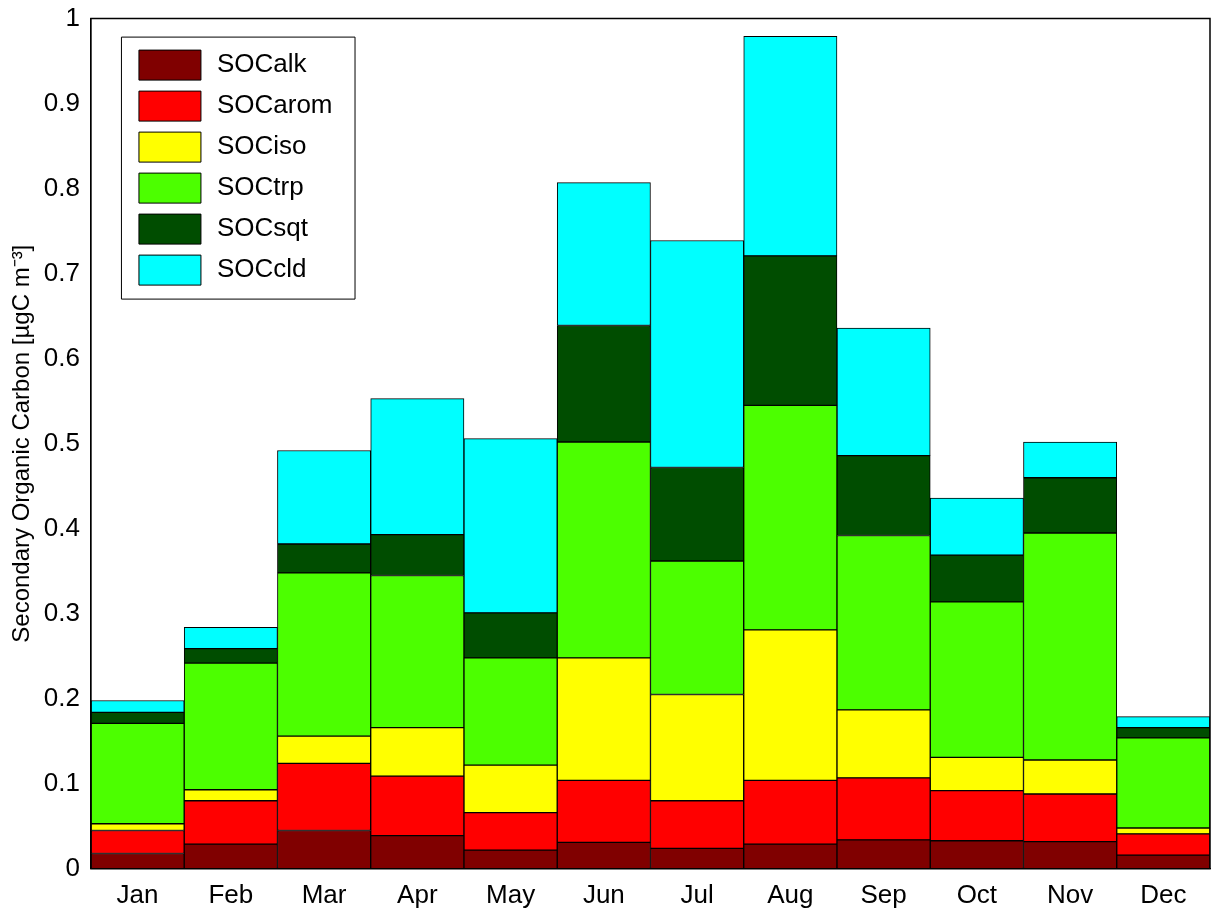 This screenshot has height=914, width=1212. What do you see at coordinates (61, 611) in the screenshot?
I see `y-tick-label: 0.3` at bounding box center [61, 611].